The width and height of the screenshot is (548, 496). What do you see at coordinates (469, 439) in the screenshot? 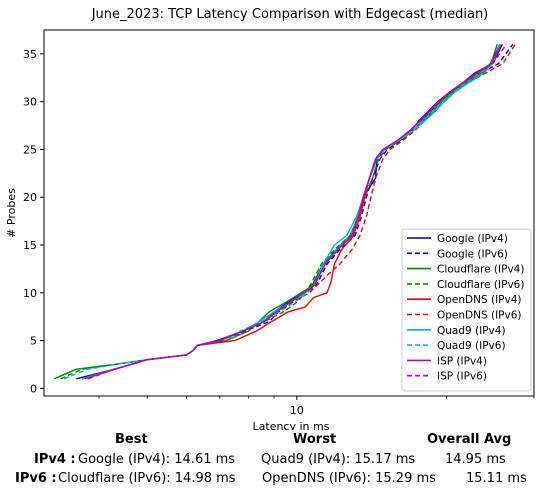
I see `summary-header-avg: Overall Avg` at bounding box center [469, 439].